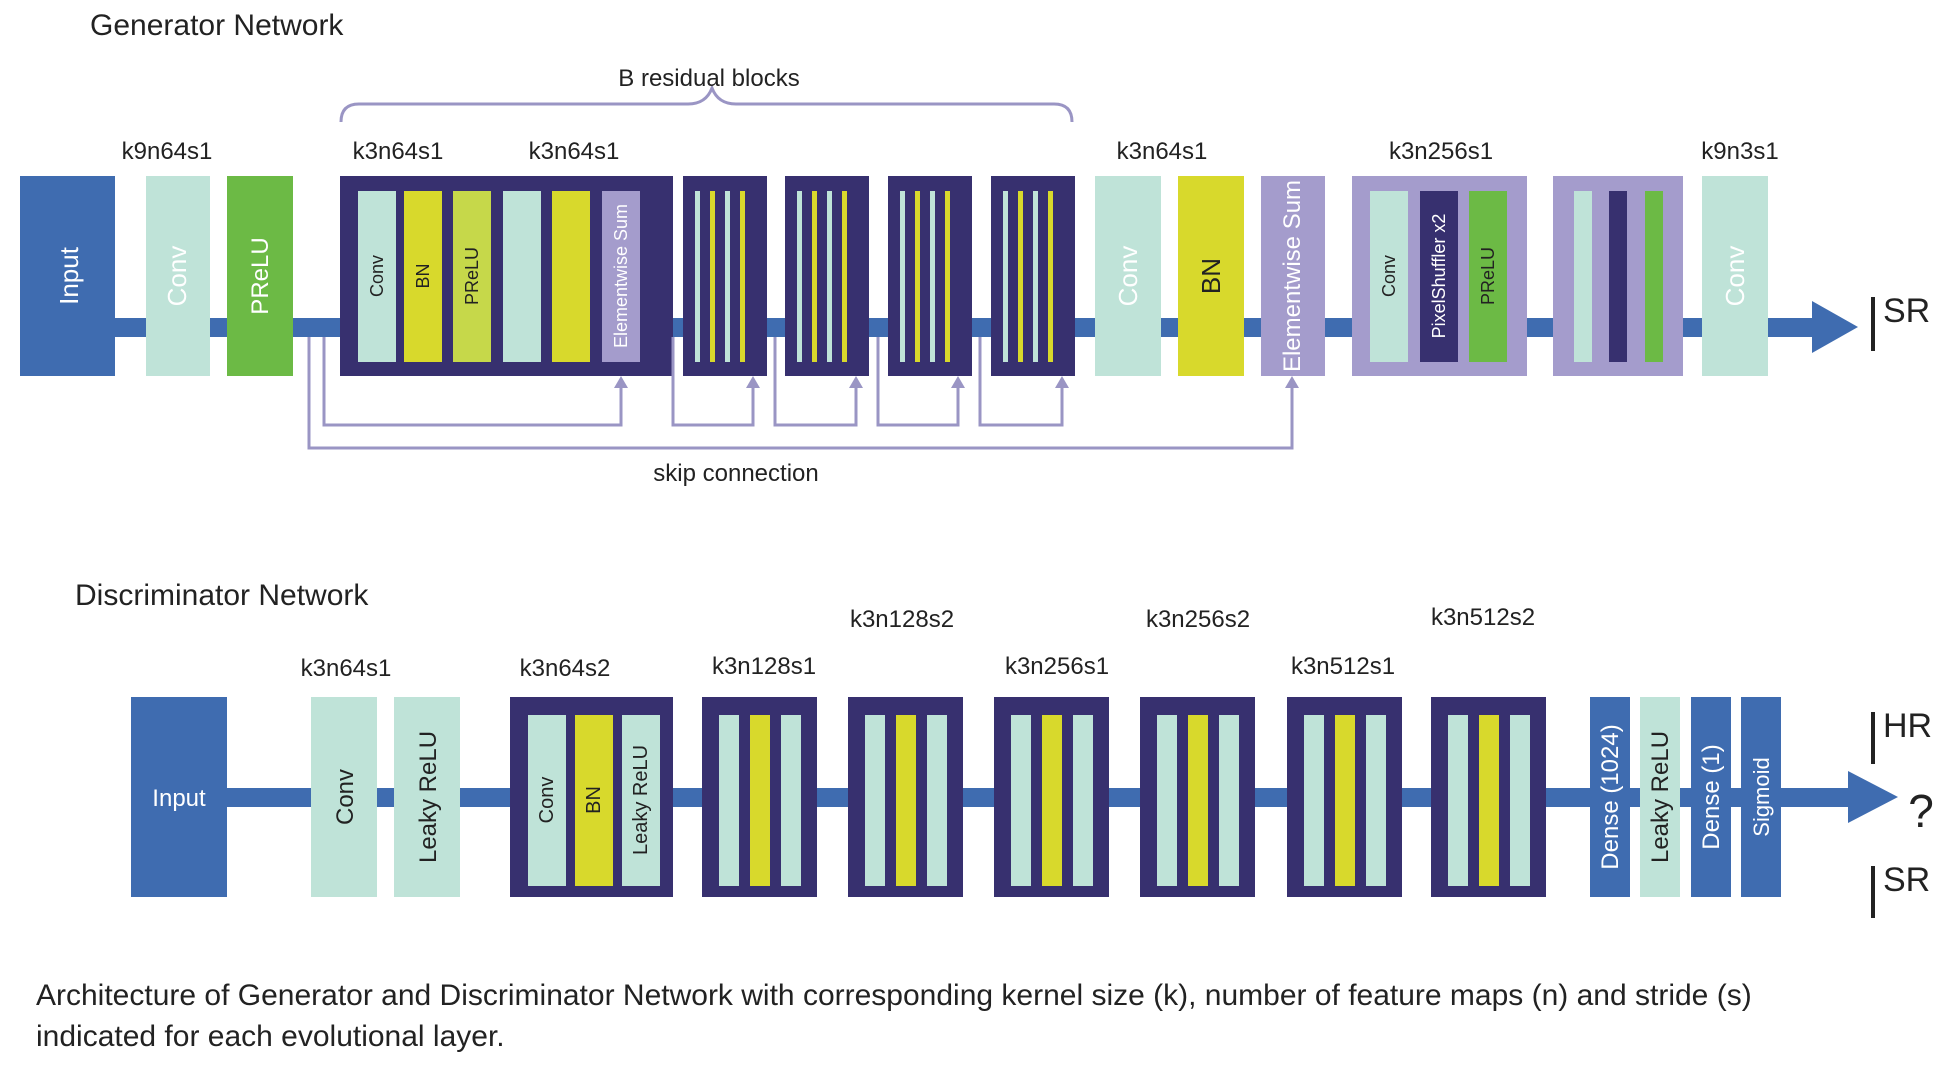 Image resolution: width=1950 pixels, height=1066 pixels. I want to click on upsample-conv, so click(1389, 276).